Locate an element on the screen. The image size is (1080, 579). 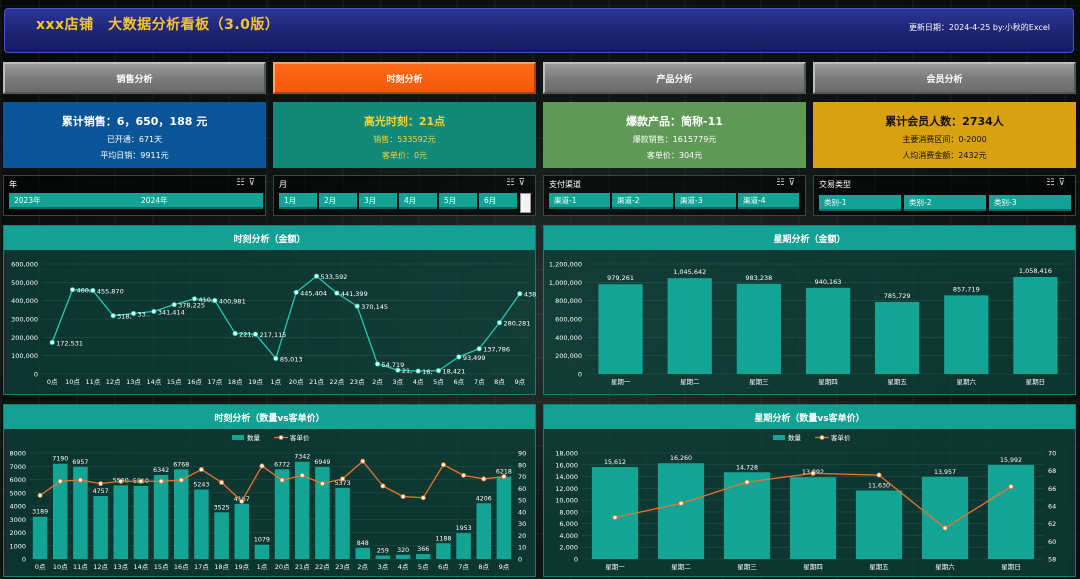
y-tick-label: 1,000,000 is located at coordinates (565, 283).